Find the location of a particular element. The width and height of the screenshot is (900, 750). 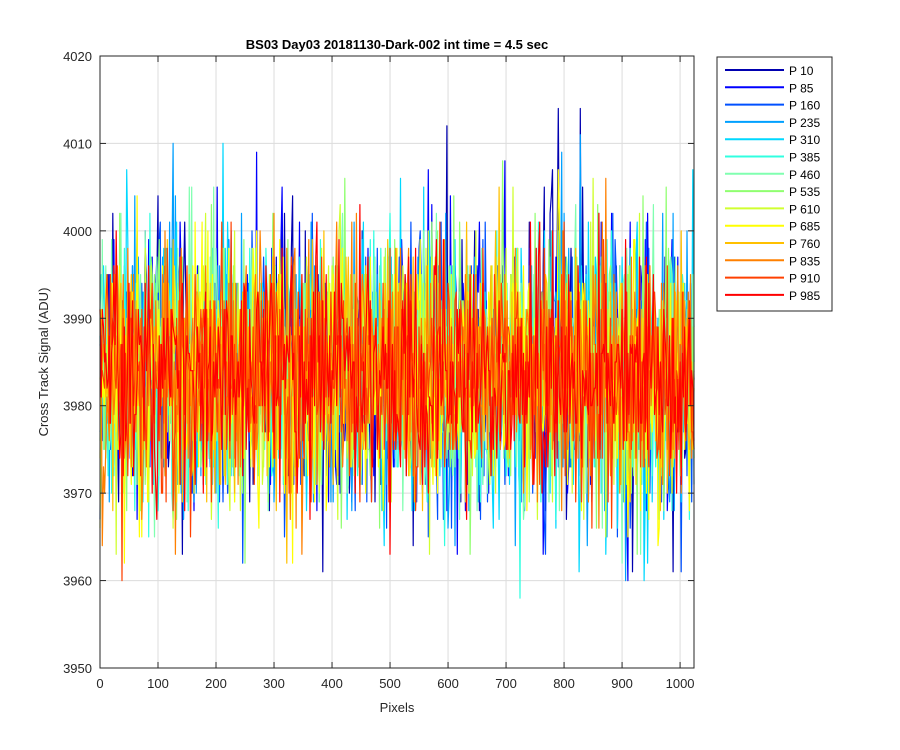

legend-label: P 835 is located at coordinates (804, 261).